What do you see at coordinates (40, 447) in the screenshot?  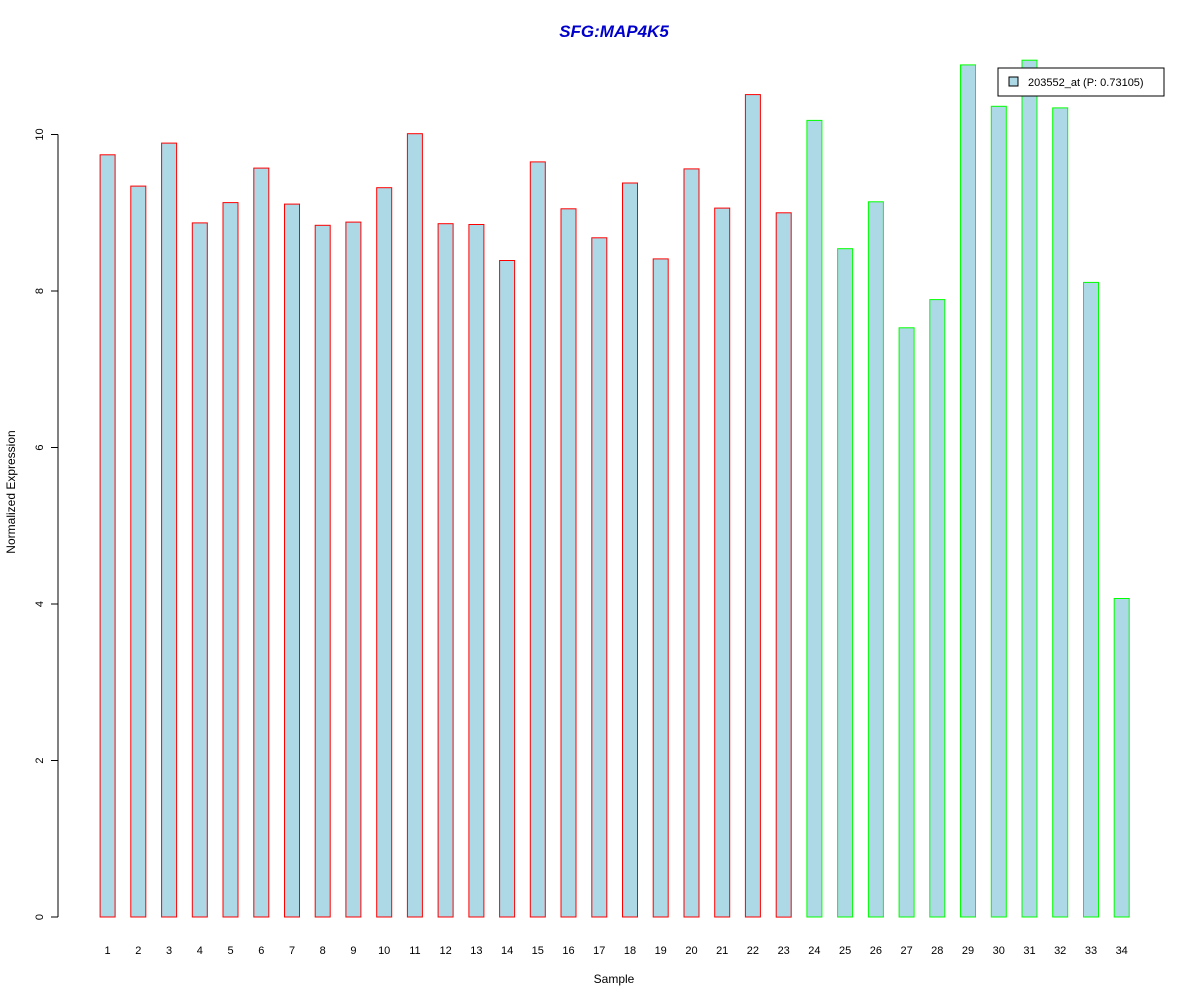 I see `y-tick-label: 6` at bounding box center [40, 447].